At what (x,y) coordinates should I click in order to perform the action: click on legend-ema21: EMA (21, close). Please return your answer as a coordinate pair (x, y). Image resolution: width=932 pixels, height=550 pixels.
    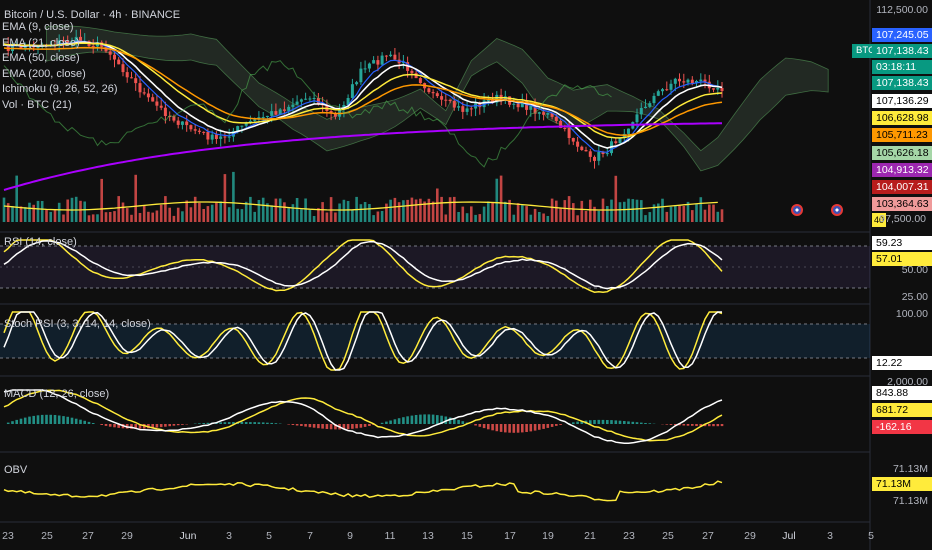
    Looking at the image, I should click on (41, 42).